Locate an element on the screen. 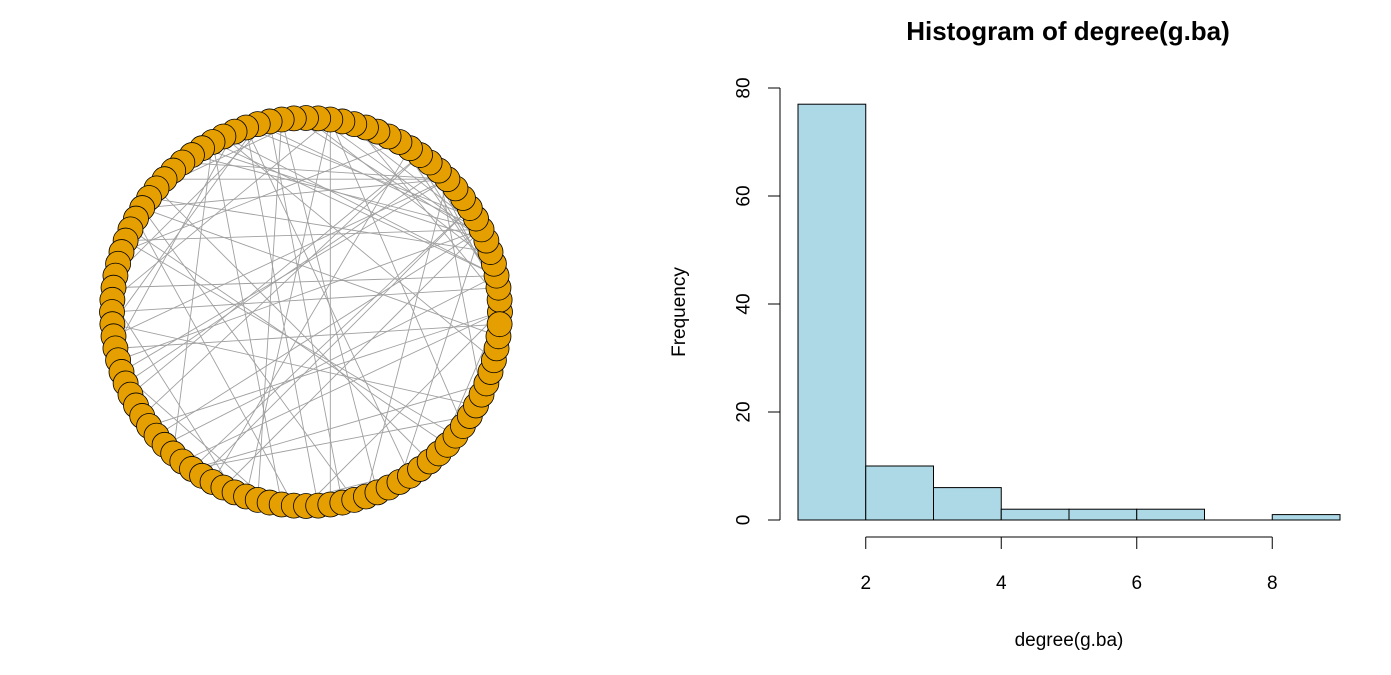 The image size is (1391, 675). x-tick-label: 2 is located at coordinates (865, 583).